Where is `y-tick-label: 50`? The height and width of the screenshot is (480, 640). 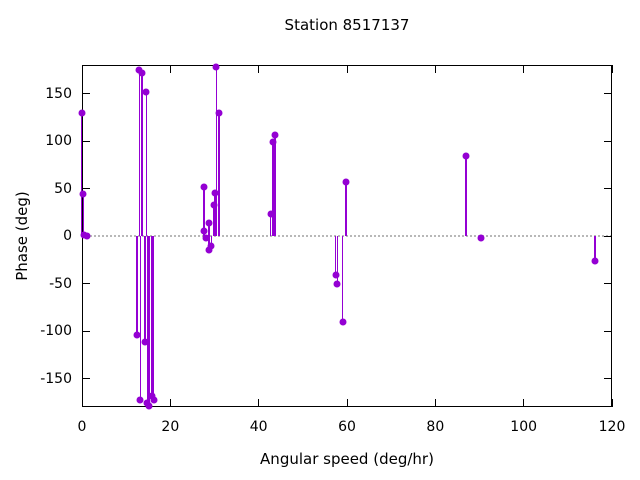 y-tick-label: 50 is located at coordinates (63, 188).